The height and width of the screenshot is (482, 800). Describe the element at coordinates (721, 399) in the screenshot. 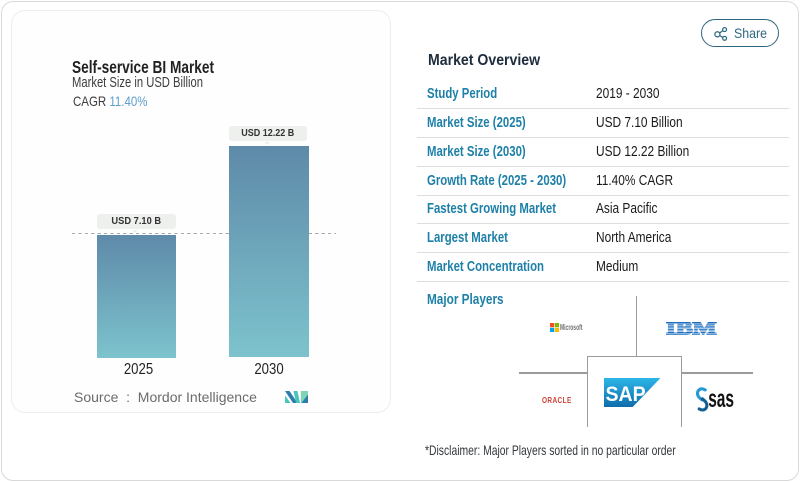

I see `svg-text: sas` at that location.